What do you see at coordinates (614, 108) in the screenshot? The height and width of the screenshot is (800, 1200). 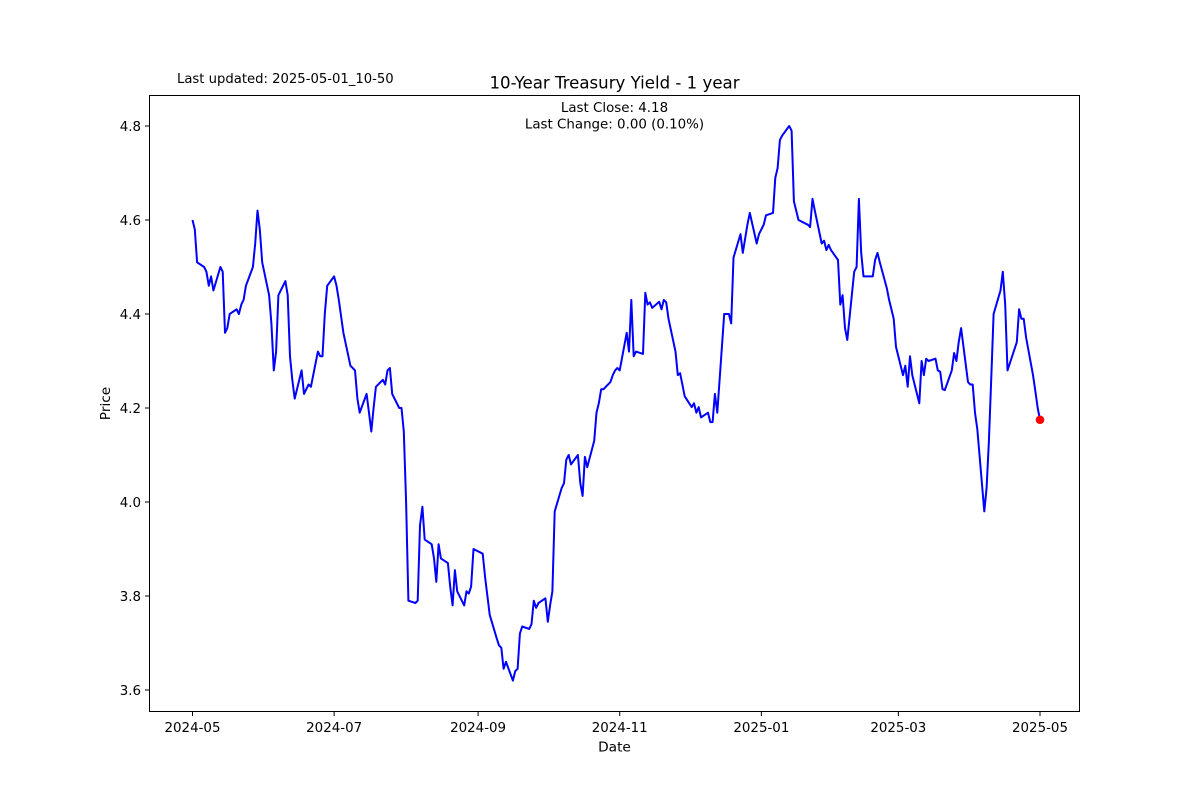 I see `last-close-annotation: Last Close: 4.18` at bounding box center [614, 108].